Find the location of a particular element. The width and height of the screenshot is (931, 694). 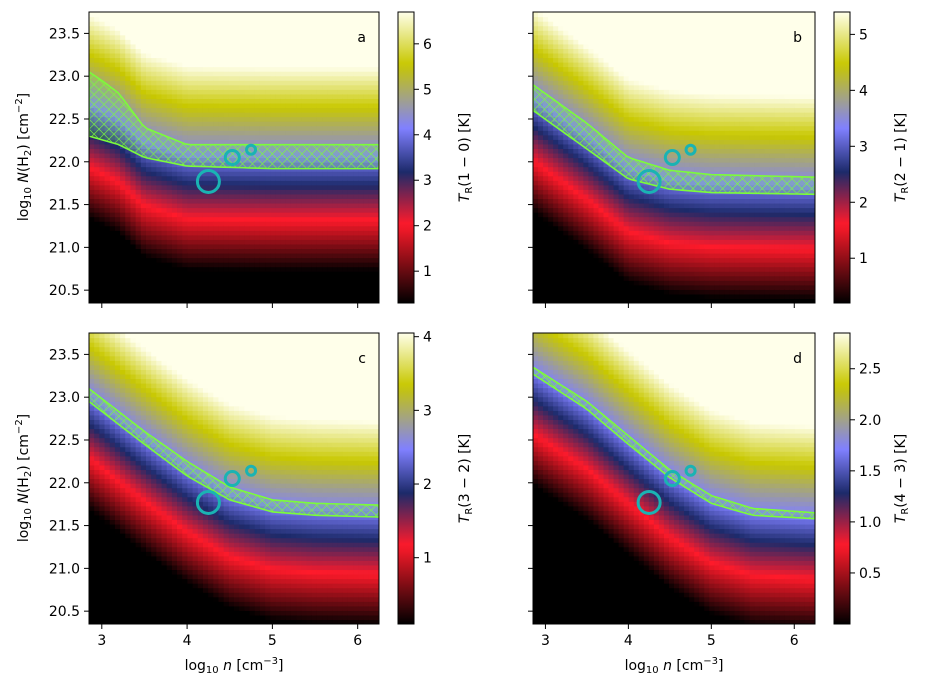

colorbar-d: 0.5 1.0 1.5 2.0 2.5 TR(4 − 3) [K] is located at coordinates (872, 478).